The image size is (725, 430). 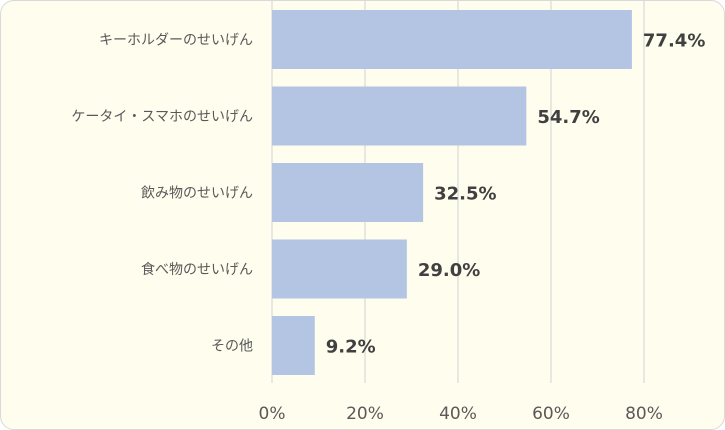 I want to click on data-label: 77.4%, so click(x=674, y=41).